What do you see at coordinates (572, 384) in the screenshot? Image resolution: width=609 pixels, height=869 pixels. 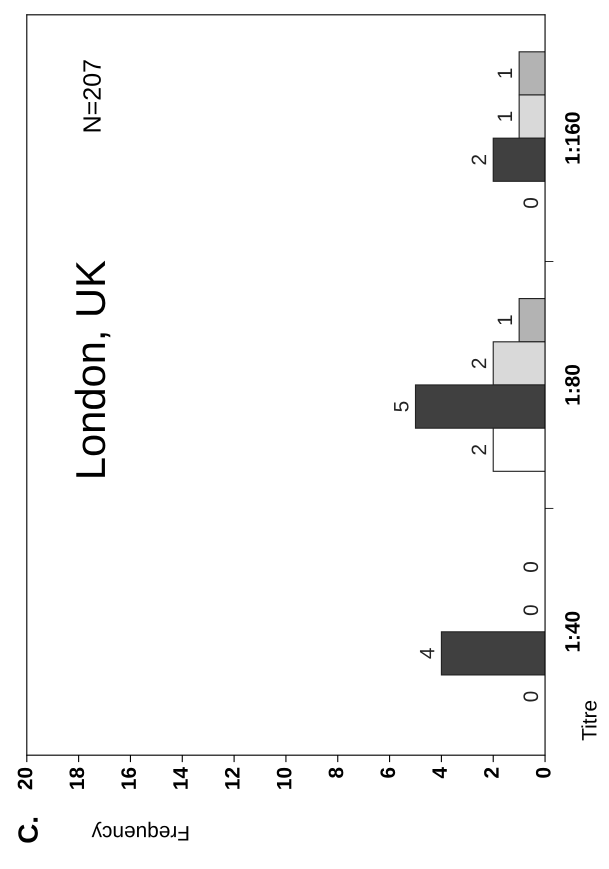 I see `y-tick-label: 1:80` at bounding box center [572, 384].